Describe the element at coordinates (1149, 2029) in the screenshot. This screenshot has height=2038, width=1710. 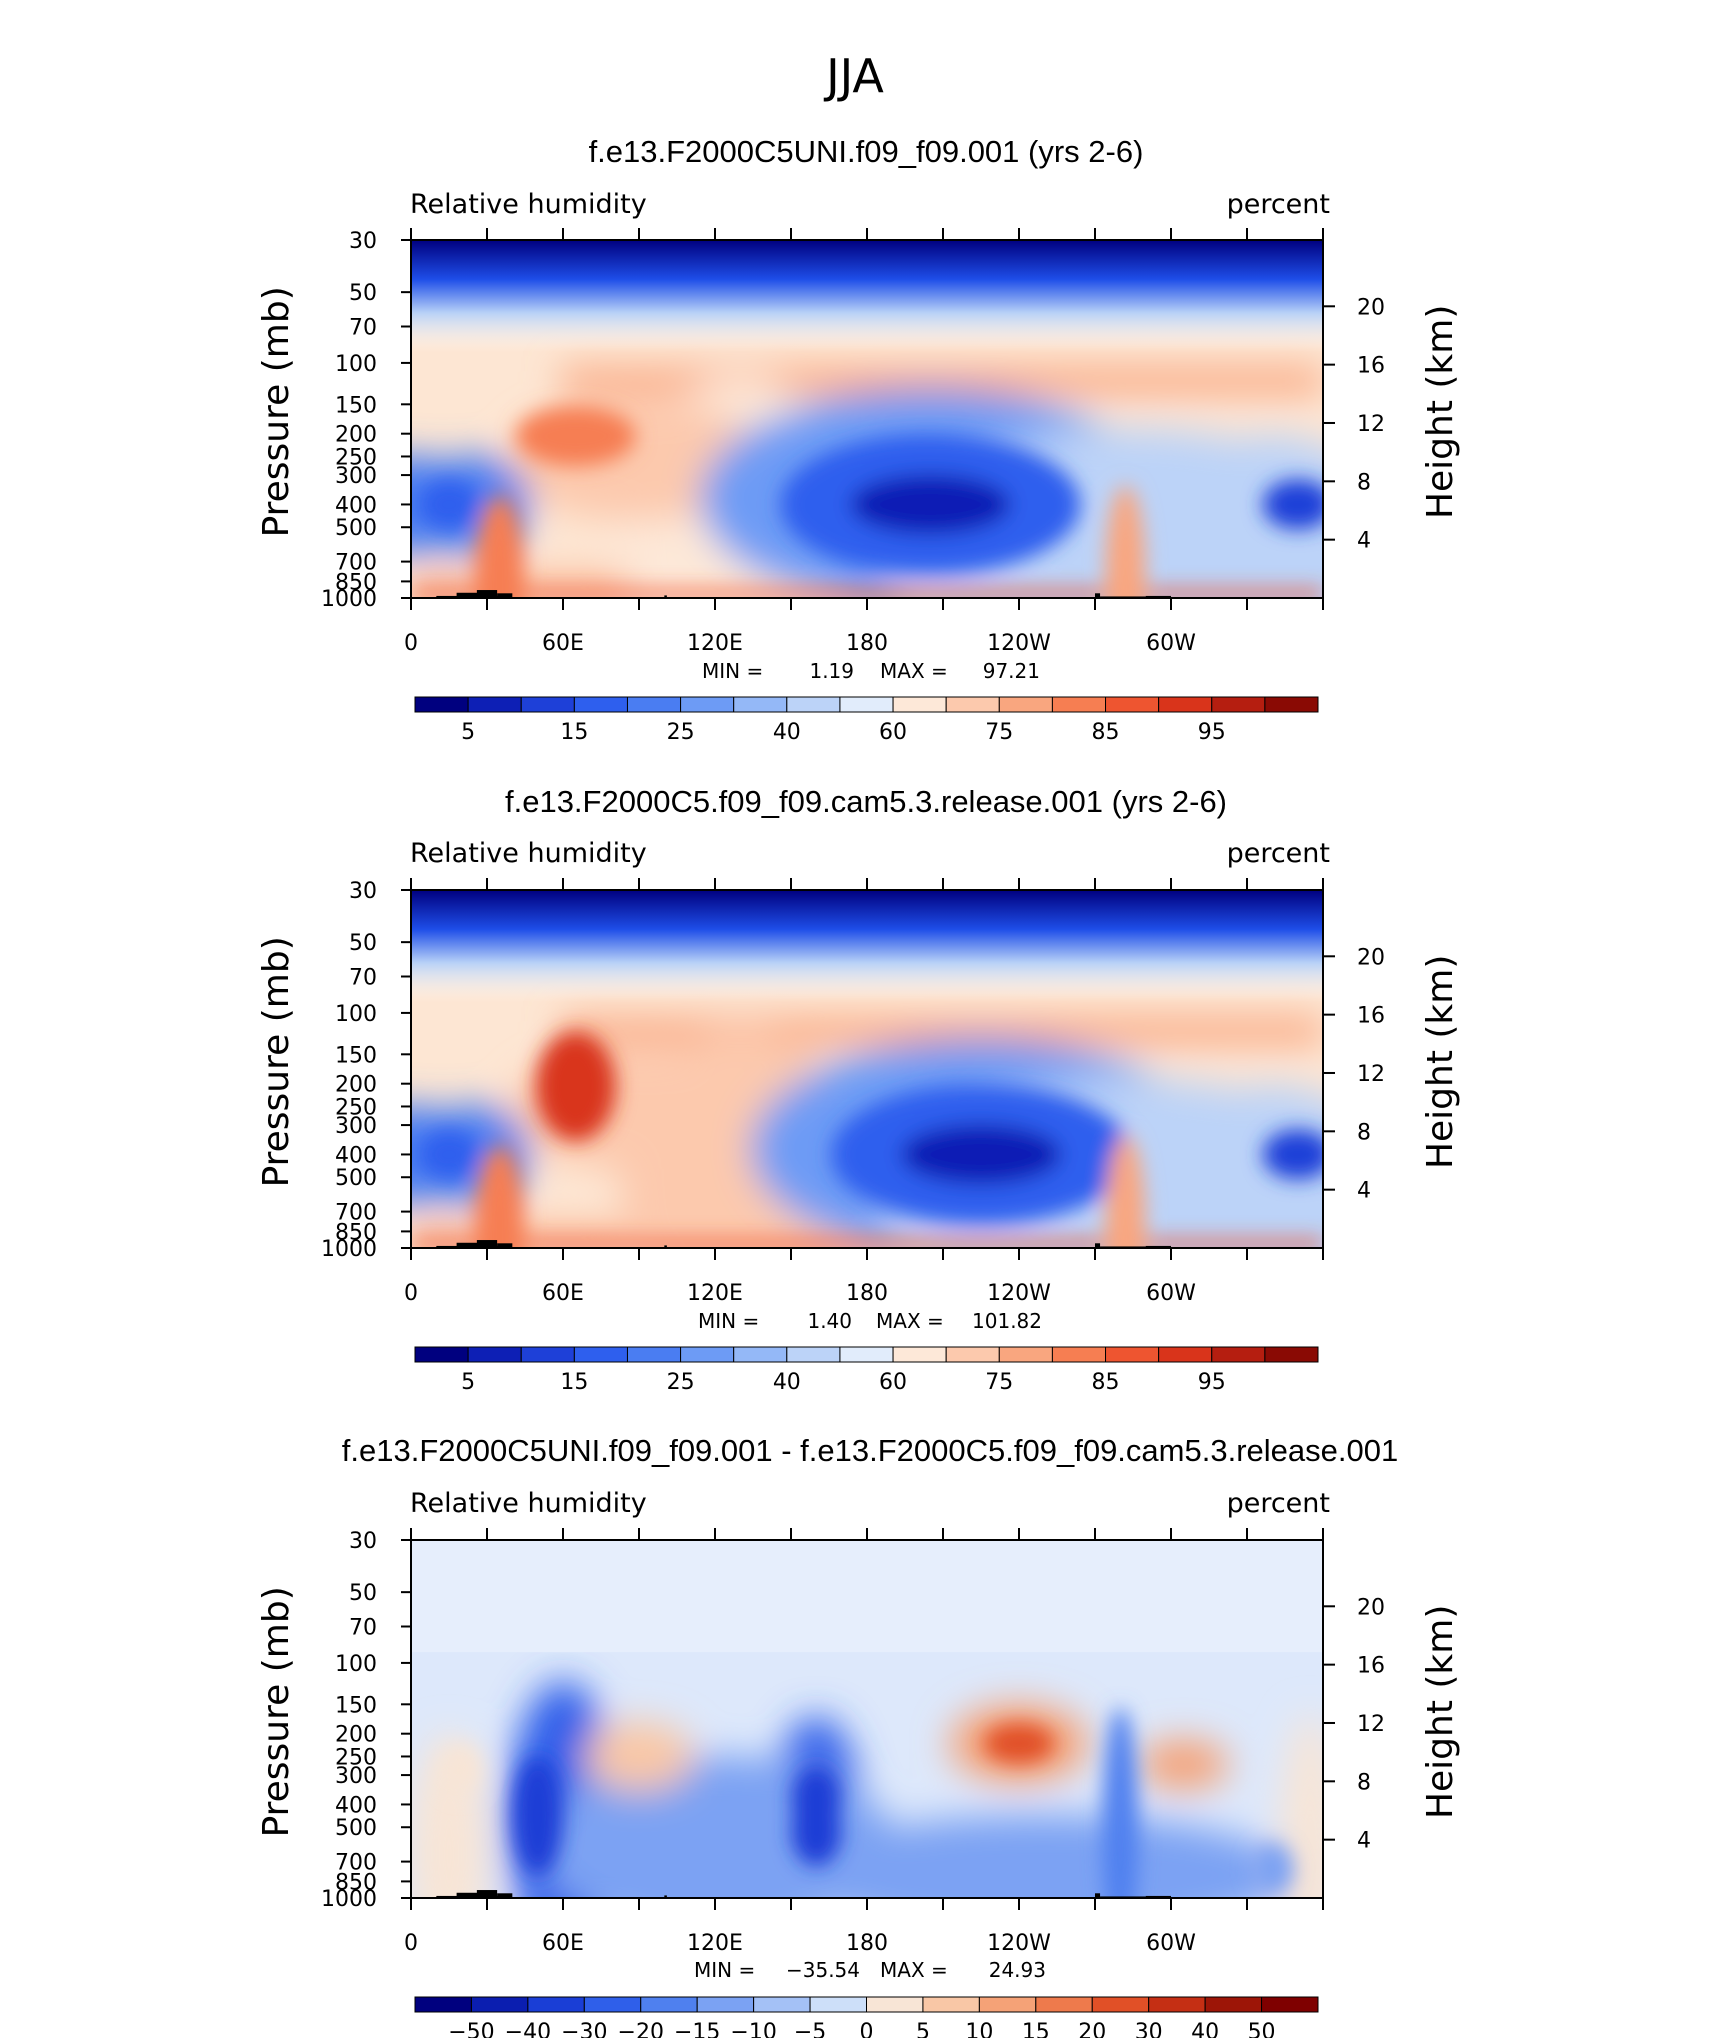
I see `colorbar-label: 30` at that location.